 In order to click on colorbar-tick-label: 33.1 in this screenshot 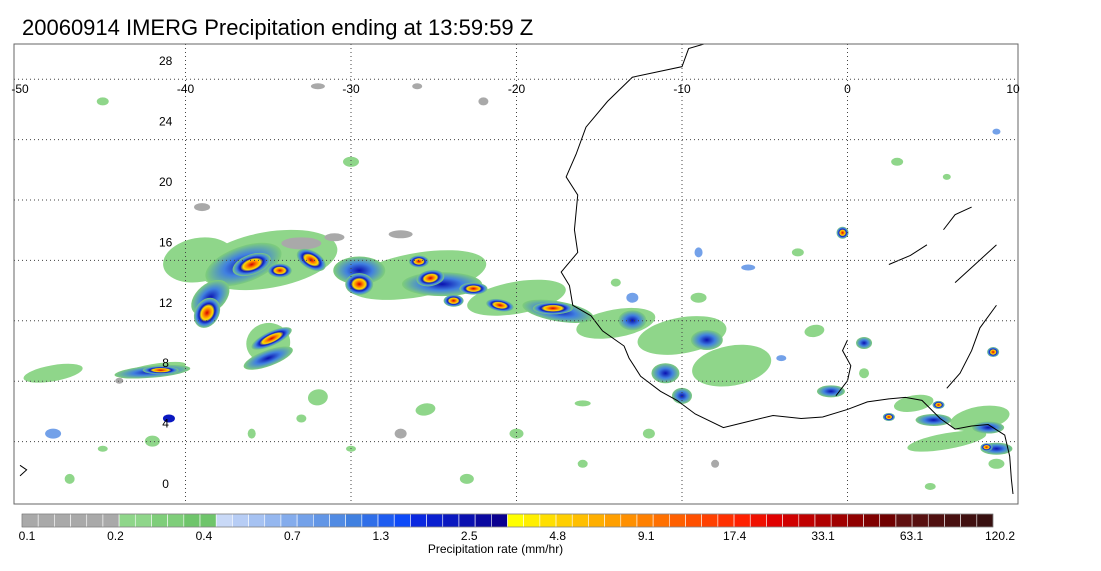, I will do `click(823, 536)`.